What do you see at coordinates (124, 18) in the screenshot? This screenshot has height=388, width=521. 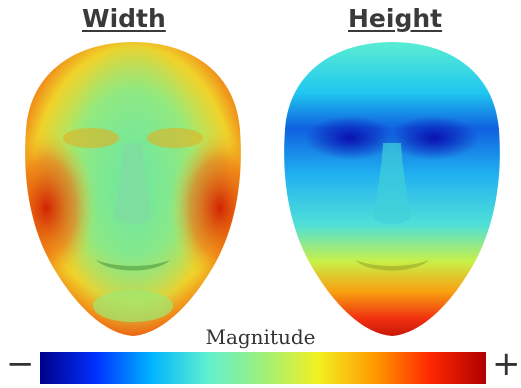 I see `width-panel-title: Width` at bounding box center [124, 18].